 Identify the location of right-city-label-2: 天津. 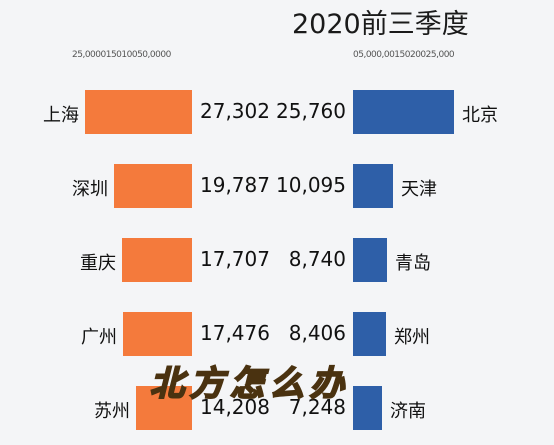
(419, 189).